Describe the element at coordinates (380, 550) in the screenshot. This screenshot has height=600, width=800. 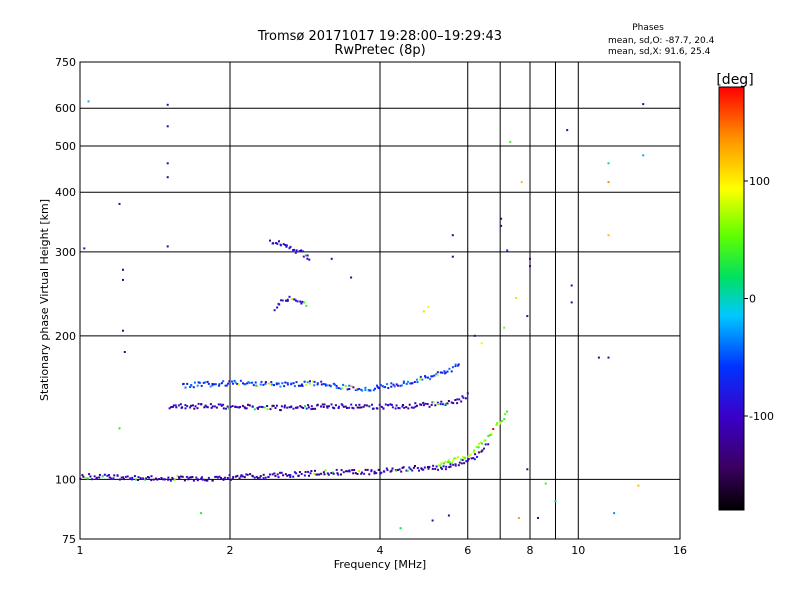
I see `x-tick-label: 4` at that location.